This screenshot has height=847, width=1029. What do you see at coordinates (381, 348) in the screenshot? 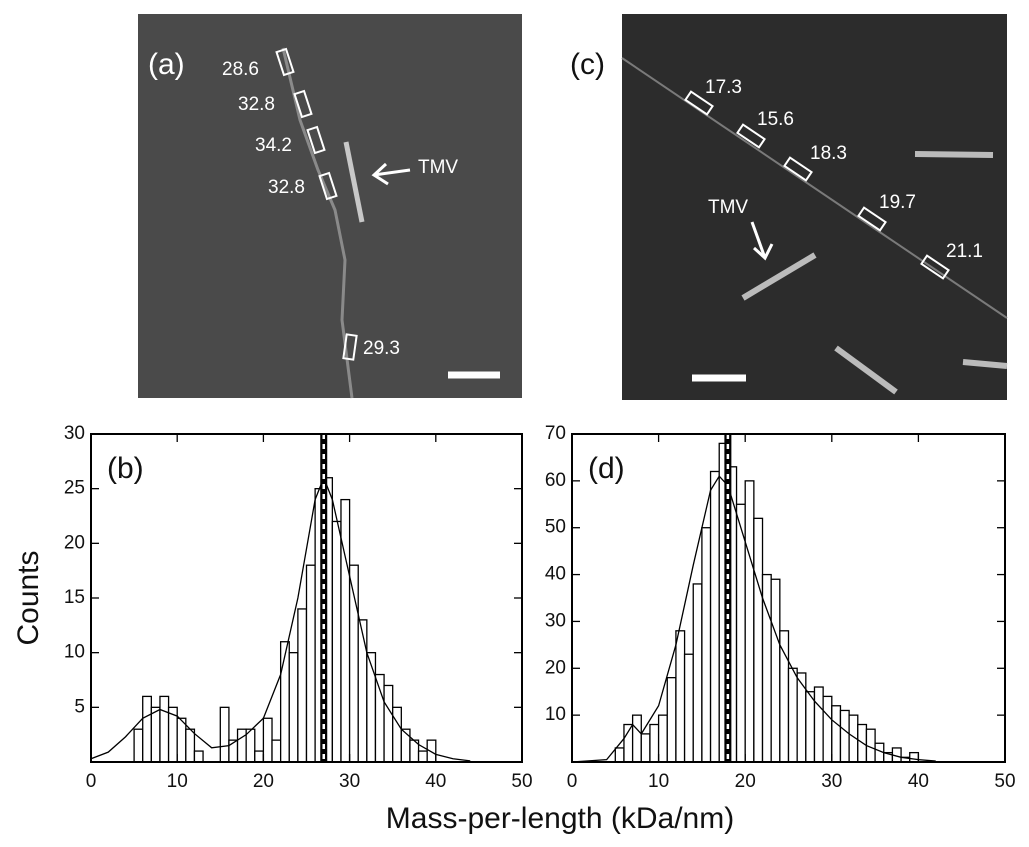
I see `annotation: 29.3` at bounding box center [381, 348].